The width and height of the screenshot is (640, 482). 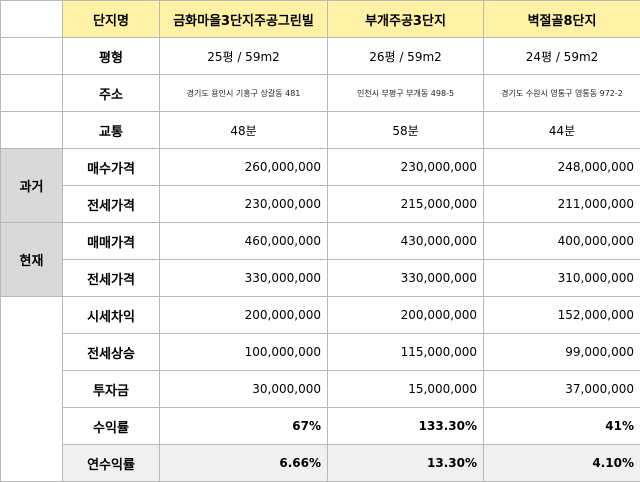 What do you see at coordinates (562, 389) in the screenshot?
I see `investment-value: 37,000,000` at bounding box center [562, 389].